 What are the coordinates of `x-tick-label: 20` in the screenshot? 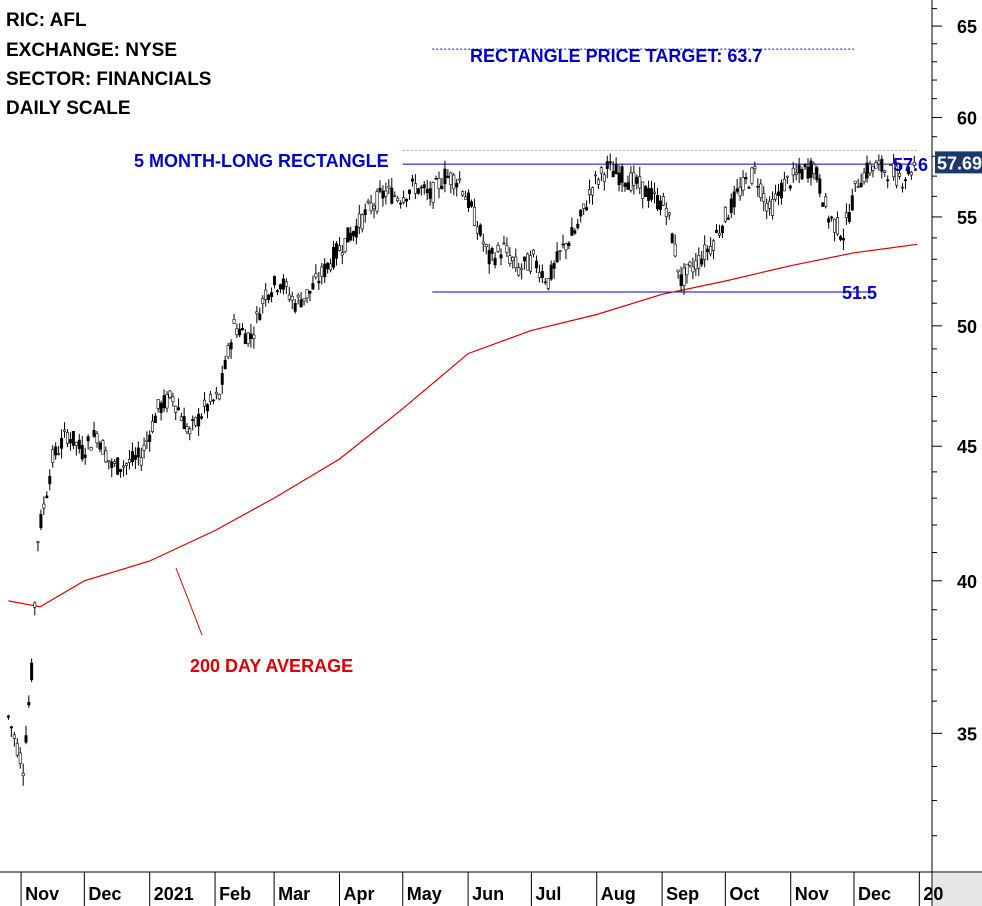 It's located at (933, 894).